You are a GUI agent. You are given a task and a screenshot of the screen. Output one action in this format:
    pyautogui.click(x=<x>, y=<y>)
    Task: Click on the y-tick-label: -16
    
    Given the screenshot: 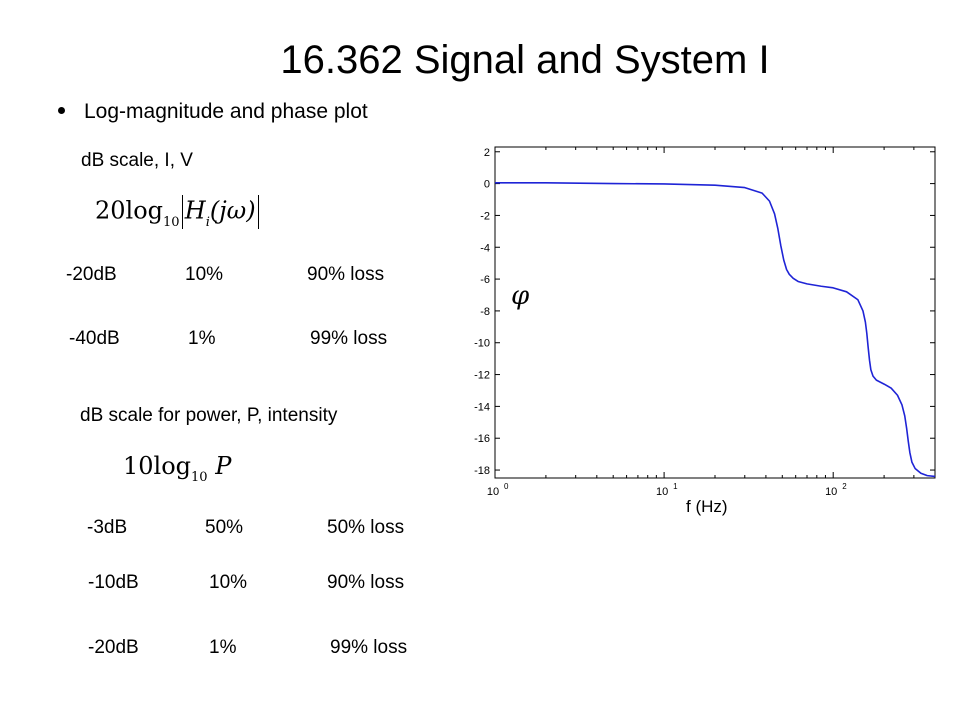 What is the action you would take?
    pyautogui.click(x=482, y=439)
    